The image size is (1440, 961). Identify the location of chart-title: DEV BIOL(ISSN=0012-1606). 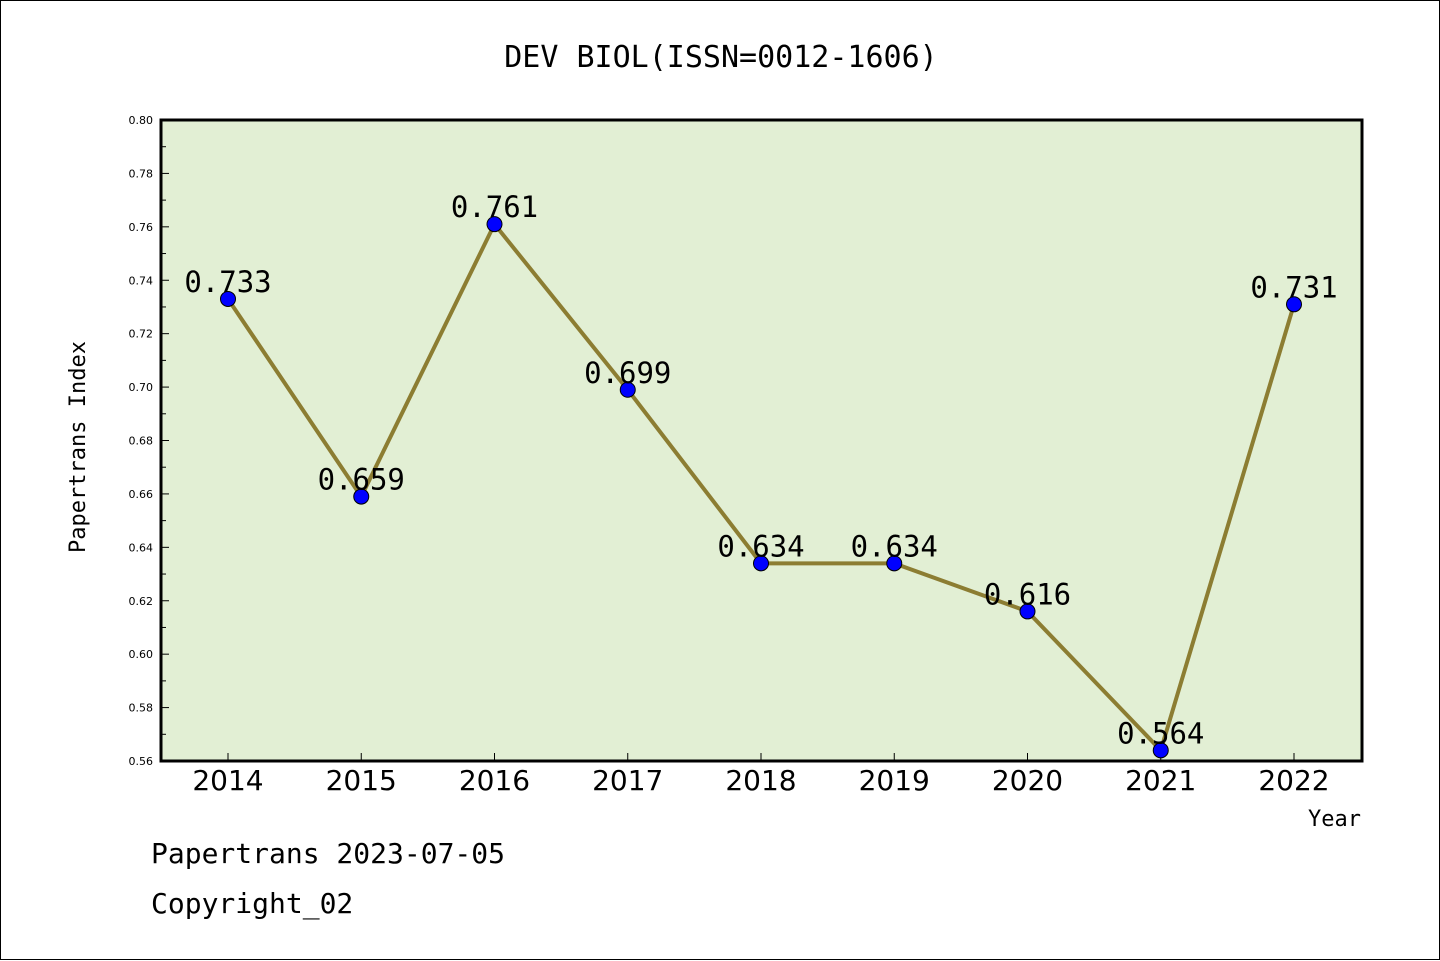
(720, 57).